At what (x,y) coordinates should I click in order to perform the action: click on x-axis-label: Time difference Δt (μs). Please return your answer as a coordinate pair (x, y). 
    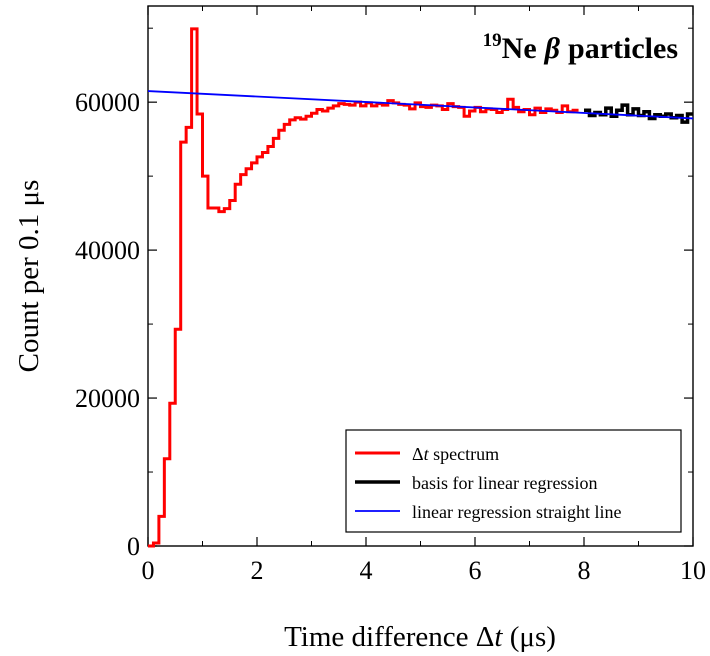
    Looking at the image, I should click on (420, 637).